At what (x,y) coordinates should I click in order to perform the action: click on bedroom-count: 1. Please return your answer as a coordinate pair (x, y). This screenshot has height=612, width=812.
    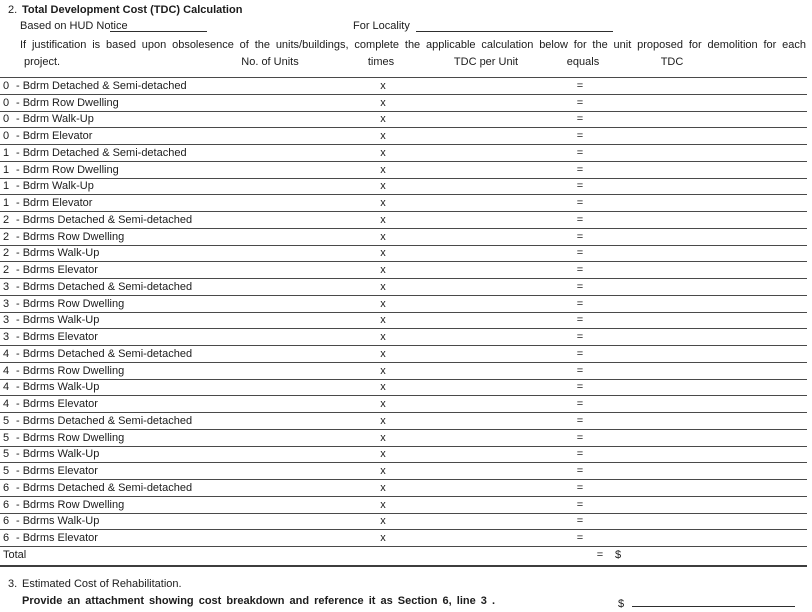
    Looking at the image, I should click on (6, 186).